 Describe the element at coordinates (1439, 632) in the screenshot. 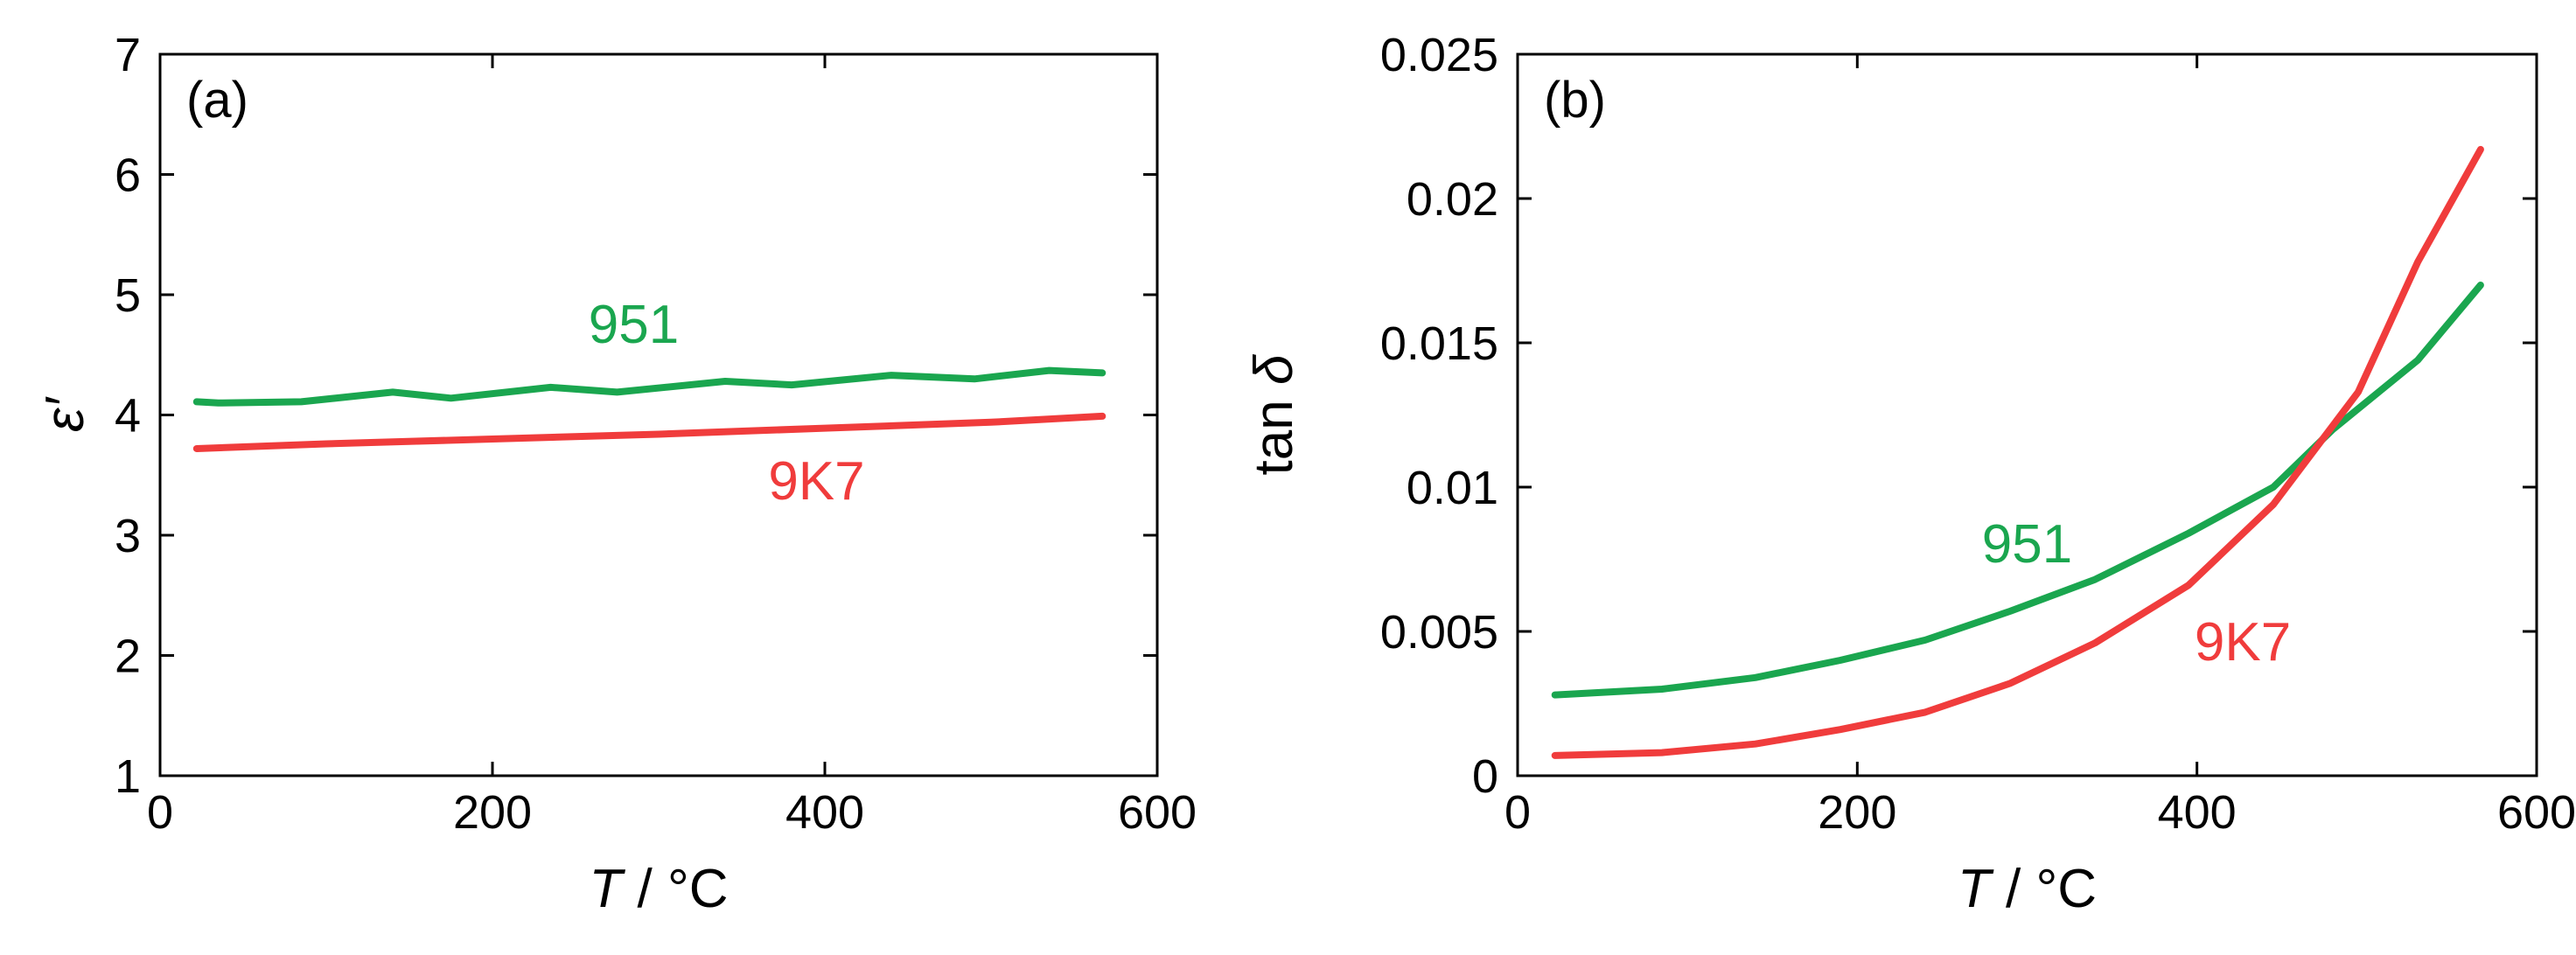

I see `y-tick-label: 0.005` at that location.